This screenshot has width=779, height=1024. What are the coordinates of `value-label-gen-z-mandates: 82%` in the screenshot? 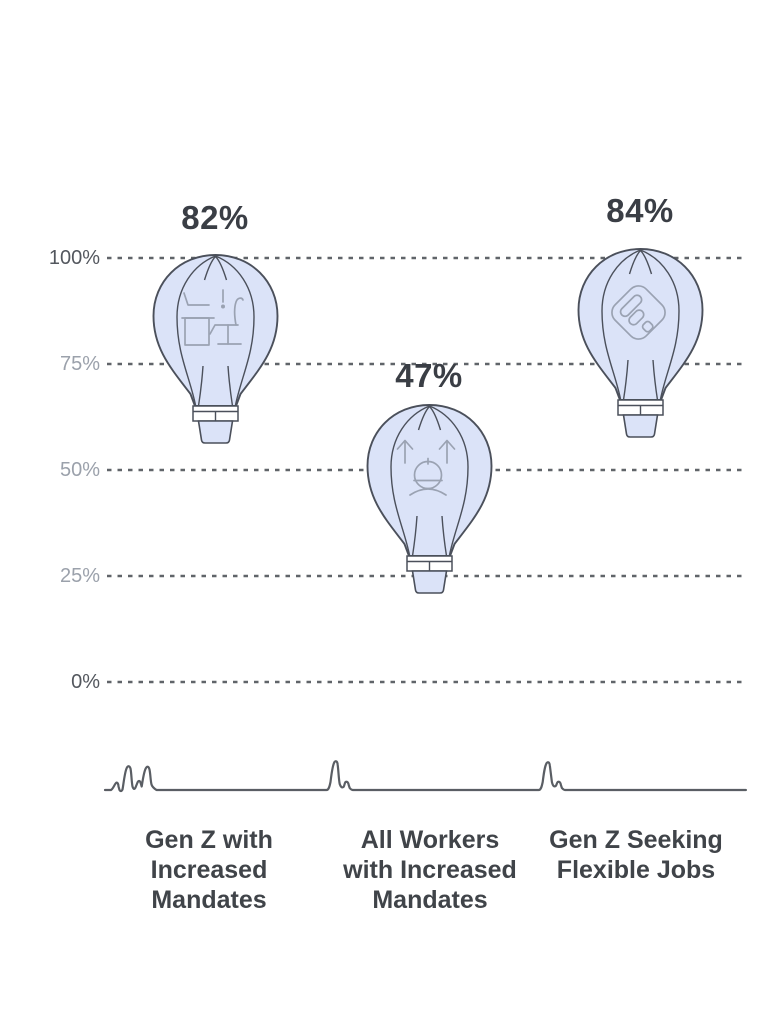 It's located at (215, 217).